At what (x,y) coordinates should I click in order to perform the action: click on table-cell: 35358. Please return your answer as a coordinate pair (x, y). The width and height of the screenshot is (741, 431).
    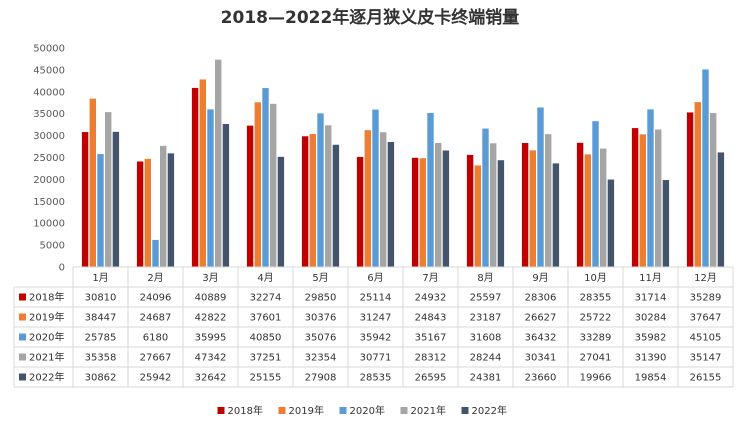
    Looking at the image, I should click on (101, 358).